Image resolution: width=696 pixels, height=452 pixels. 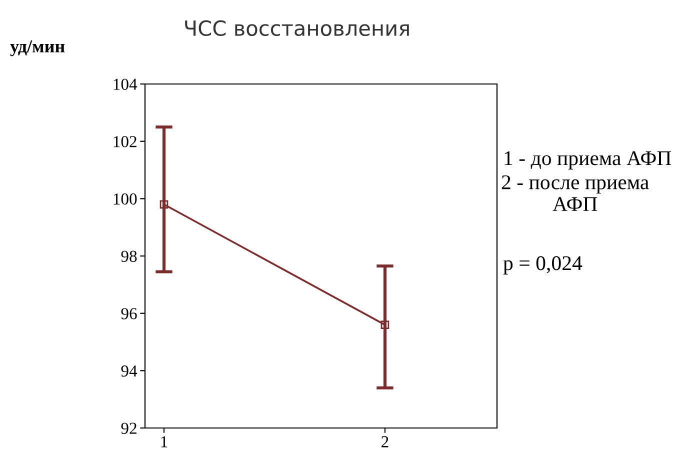 What do you see at coordinates (164, 442) in the screenshot?
I see `x-tick-label: 1` at bounding box center [164, 442].